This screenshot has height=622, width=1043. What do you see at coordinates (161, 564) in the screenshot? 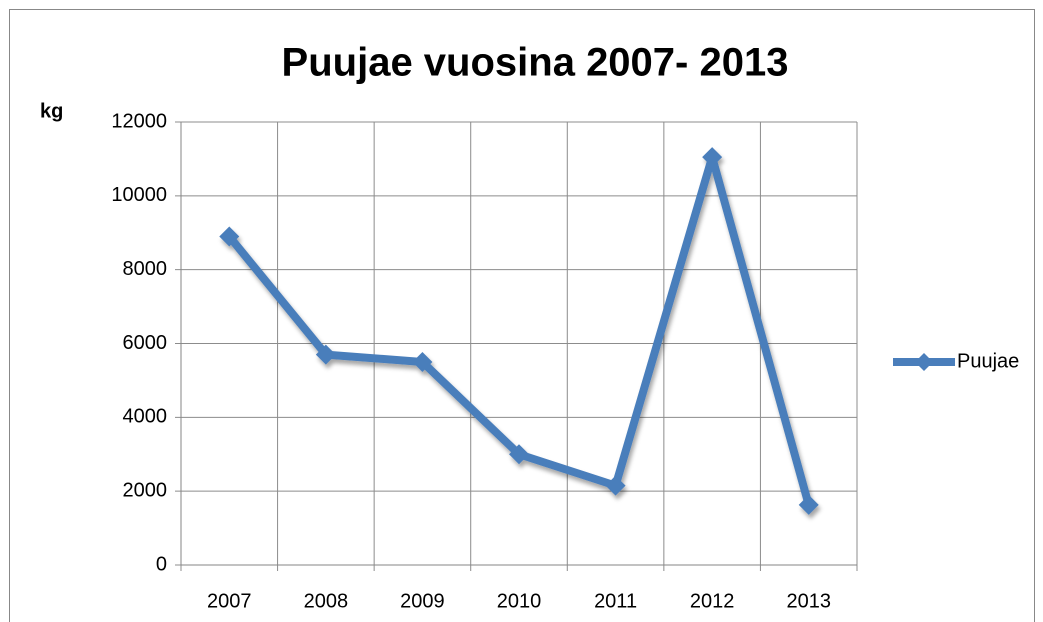
I see `y-tick-label: 0` at bounding box center [161, 564].